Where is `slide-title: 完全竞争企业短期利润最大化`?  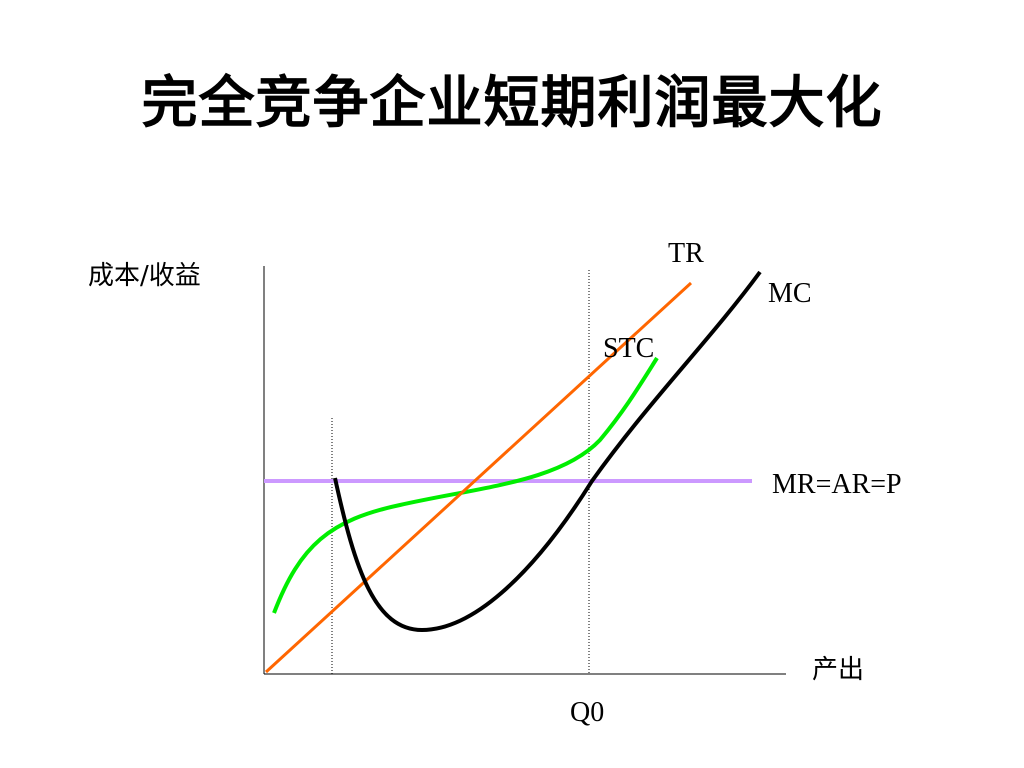 slide-title: 完全竞争企业短期利润最大化 is located at coordinates (512, 103).